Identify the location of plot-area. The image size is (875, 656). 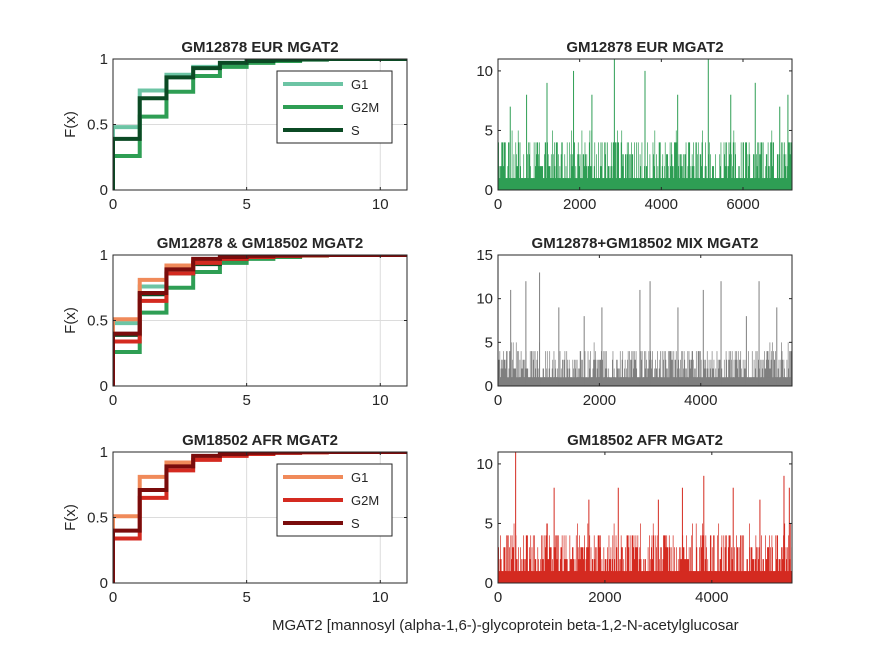
(645, 320).